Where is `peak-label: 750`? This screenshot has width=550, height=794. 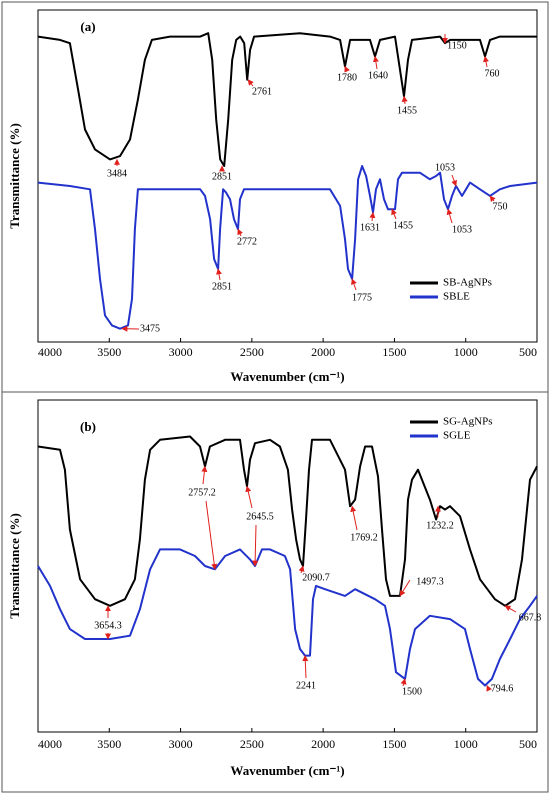
peak-label: 750 is located at coordinates (500, 206).